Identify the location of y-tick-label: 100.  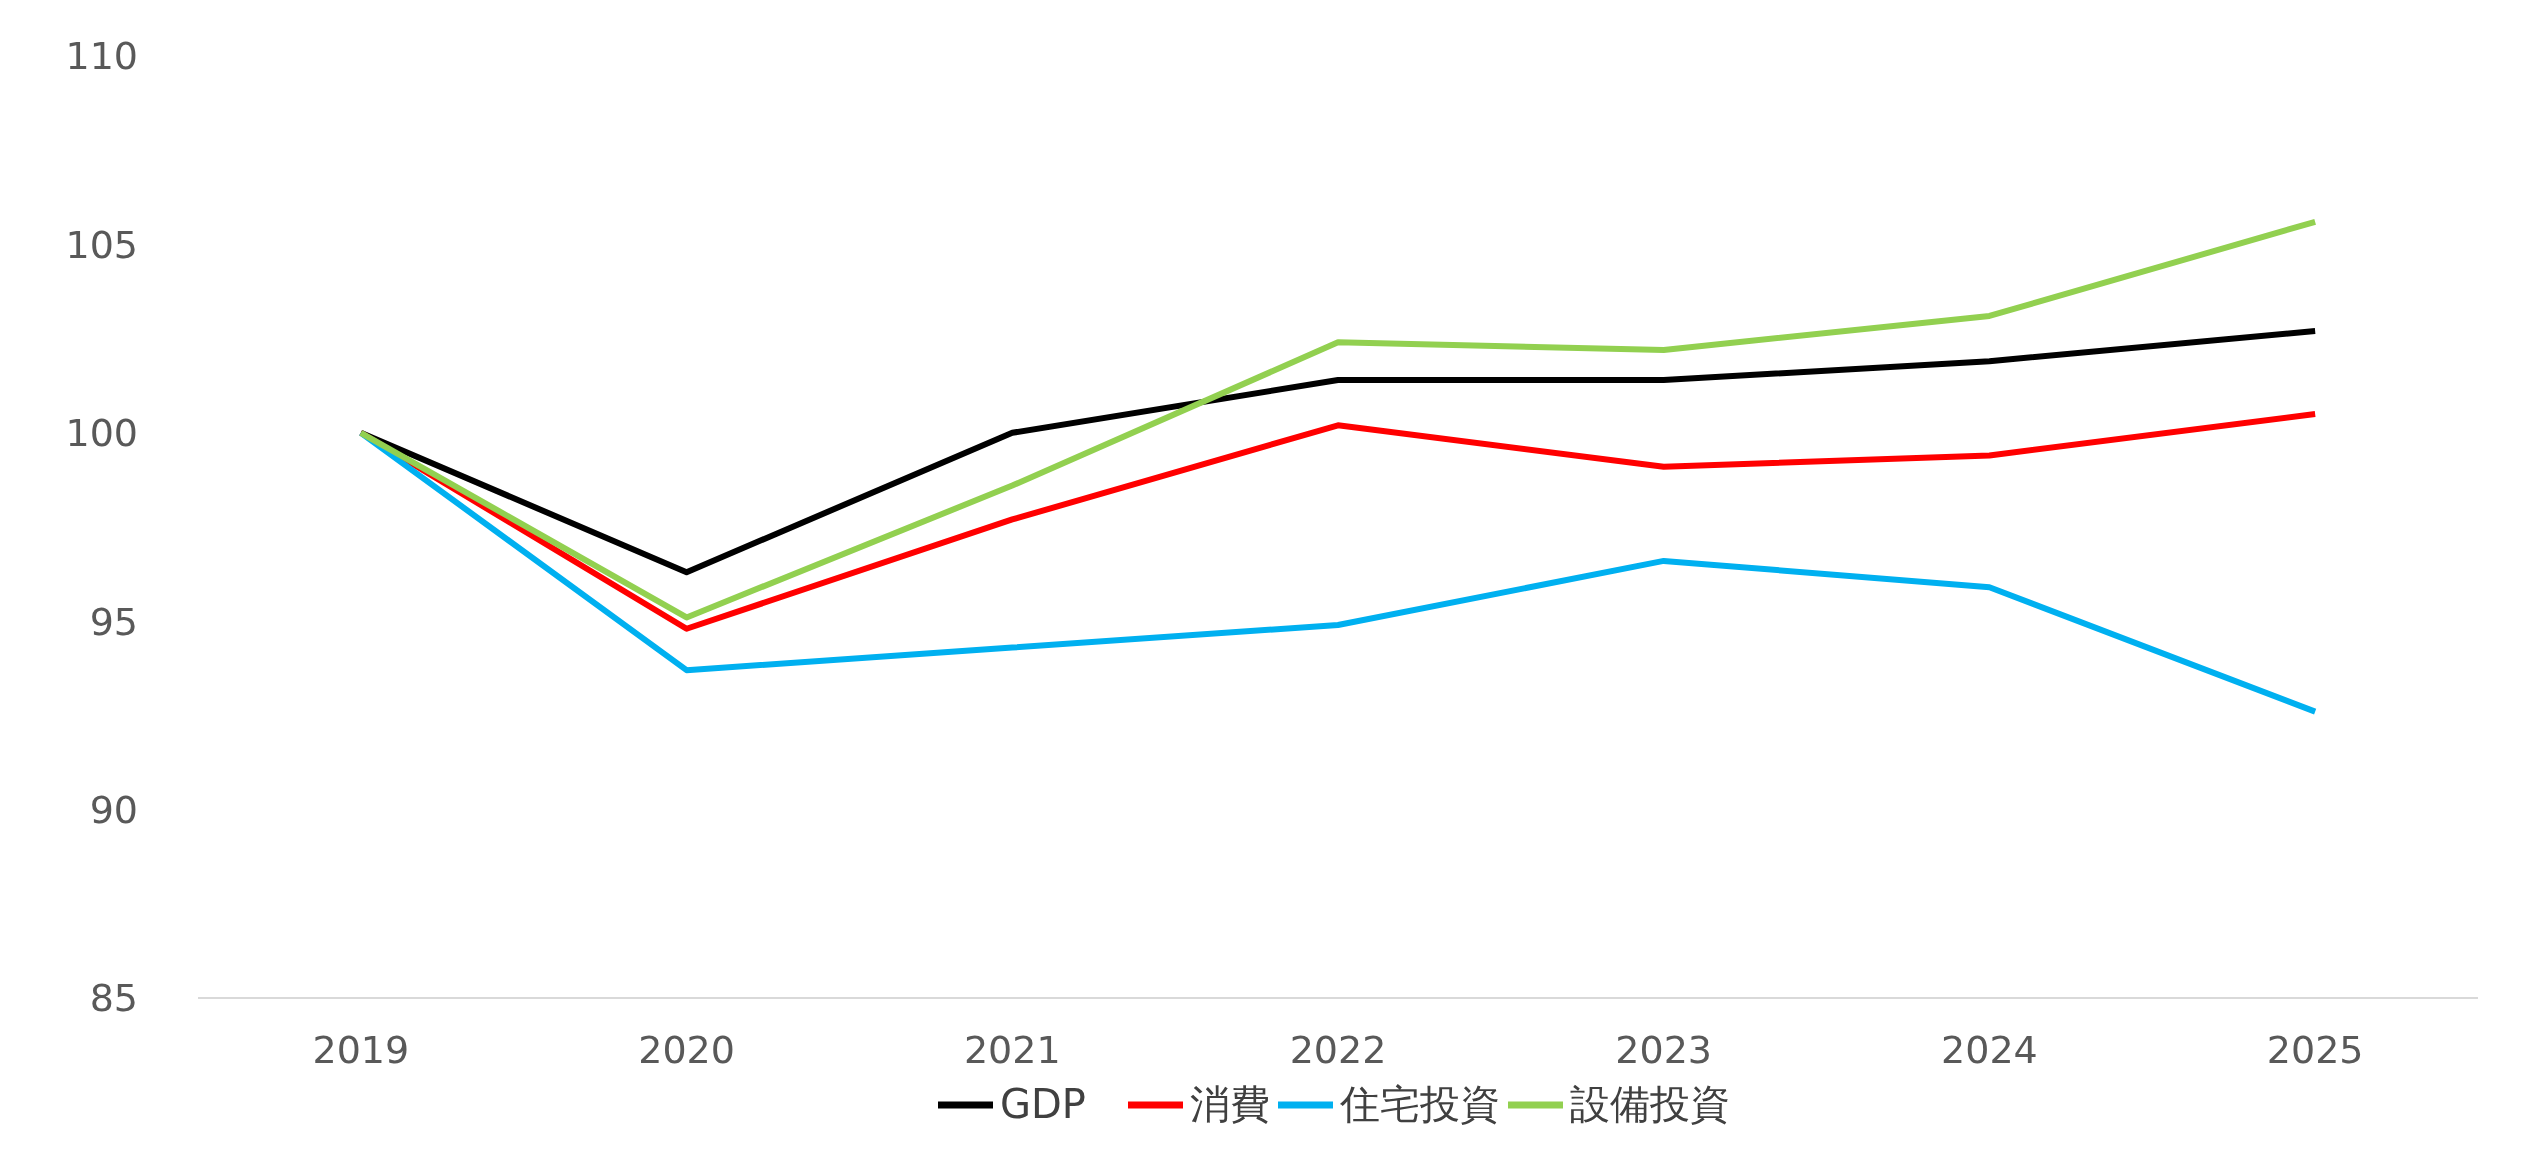
(101, 433).